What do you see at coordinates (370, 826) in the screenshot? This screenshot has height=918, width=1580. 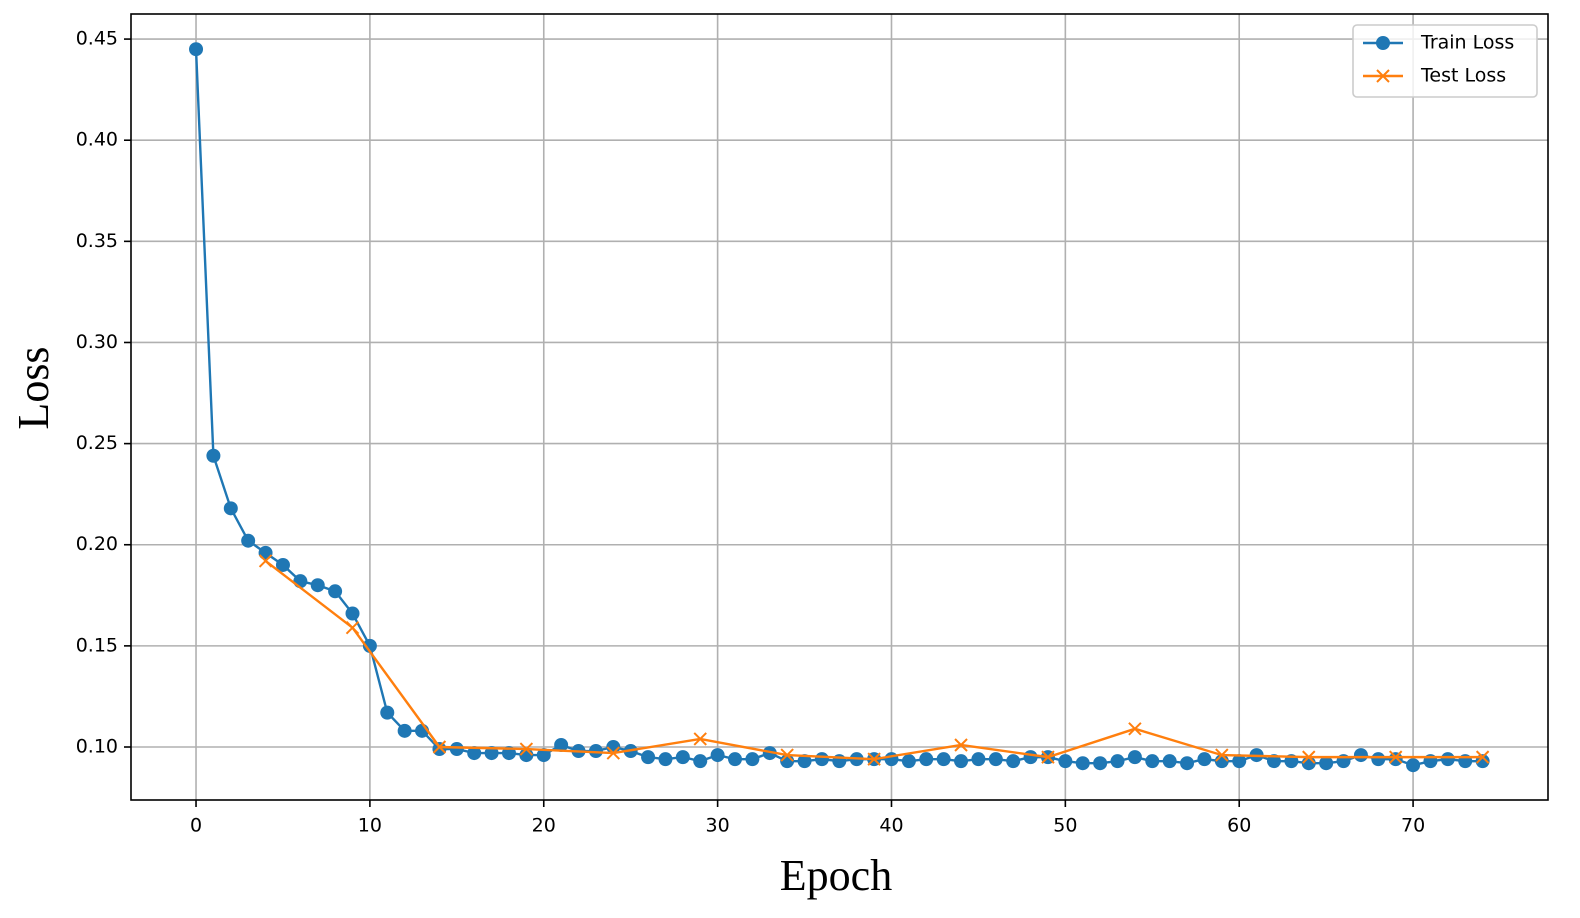 I see `x-tick-label: 10` at bounding box center [370, 826].